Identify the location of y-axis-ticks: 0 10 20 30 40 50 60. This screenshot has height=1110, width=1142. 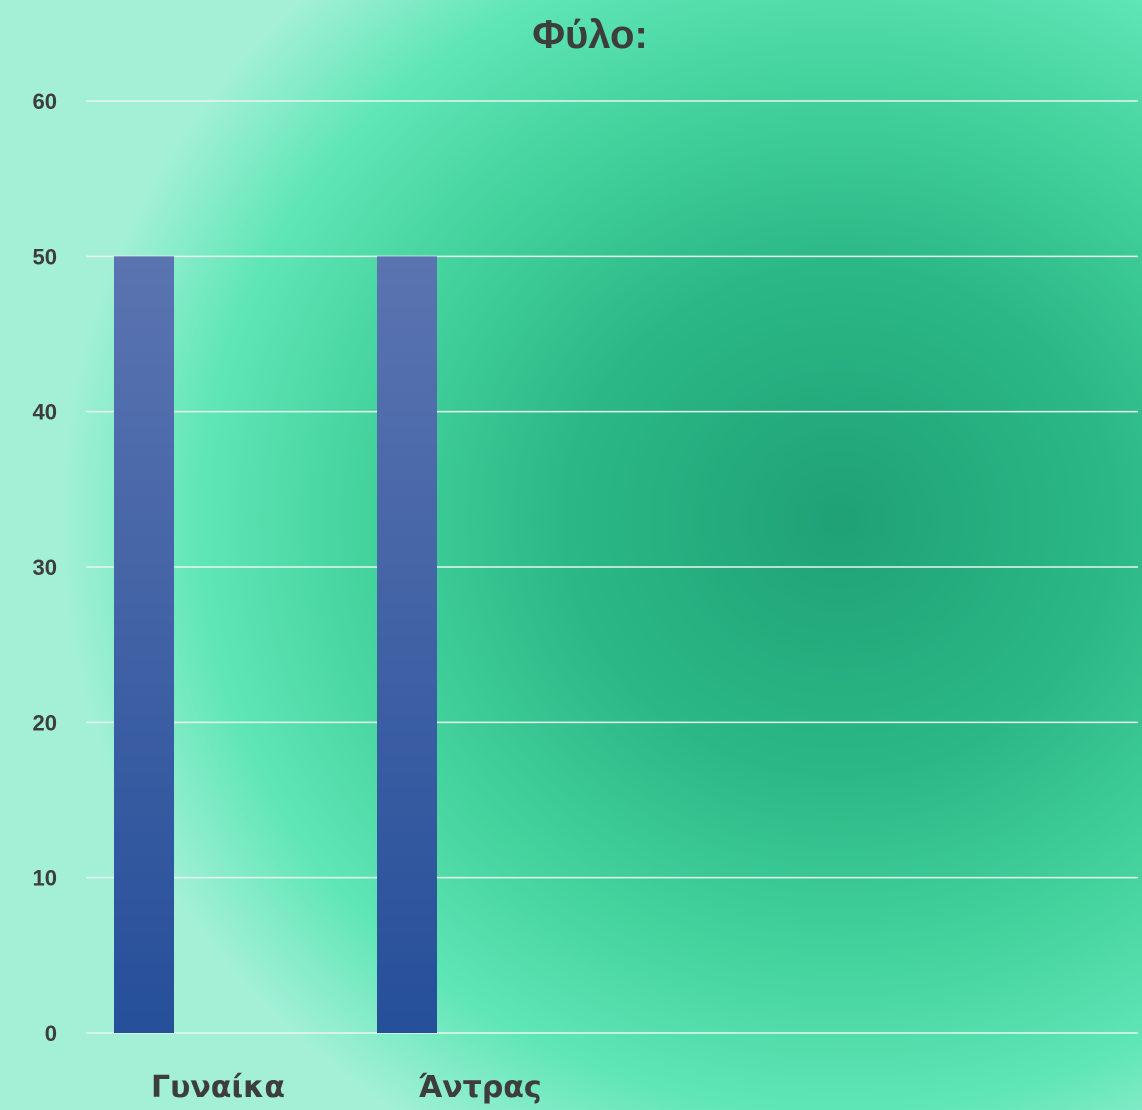
(45, 567).